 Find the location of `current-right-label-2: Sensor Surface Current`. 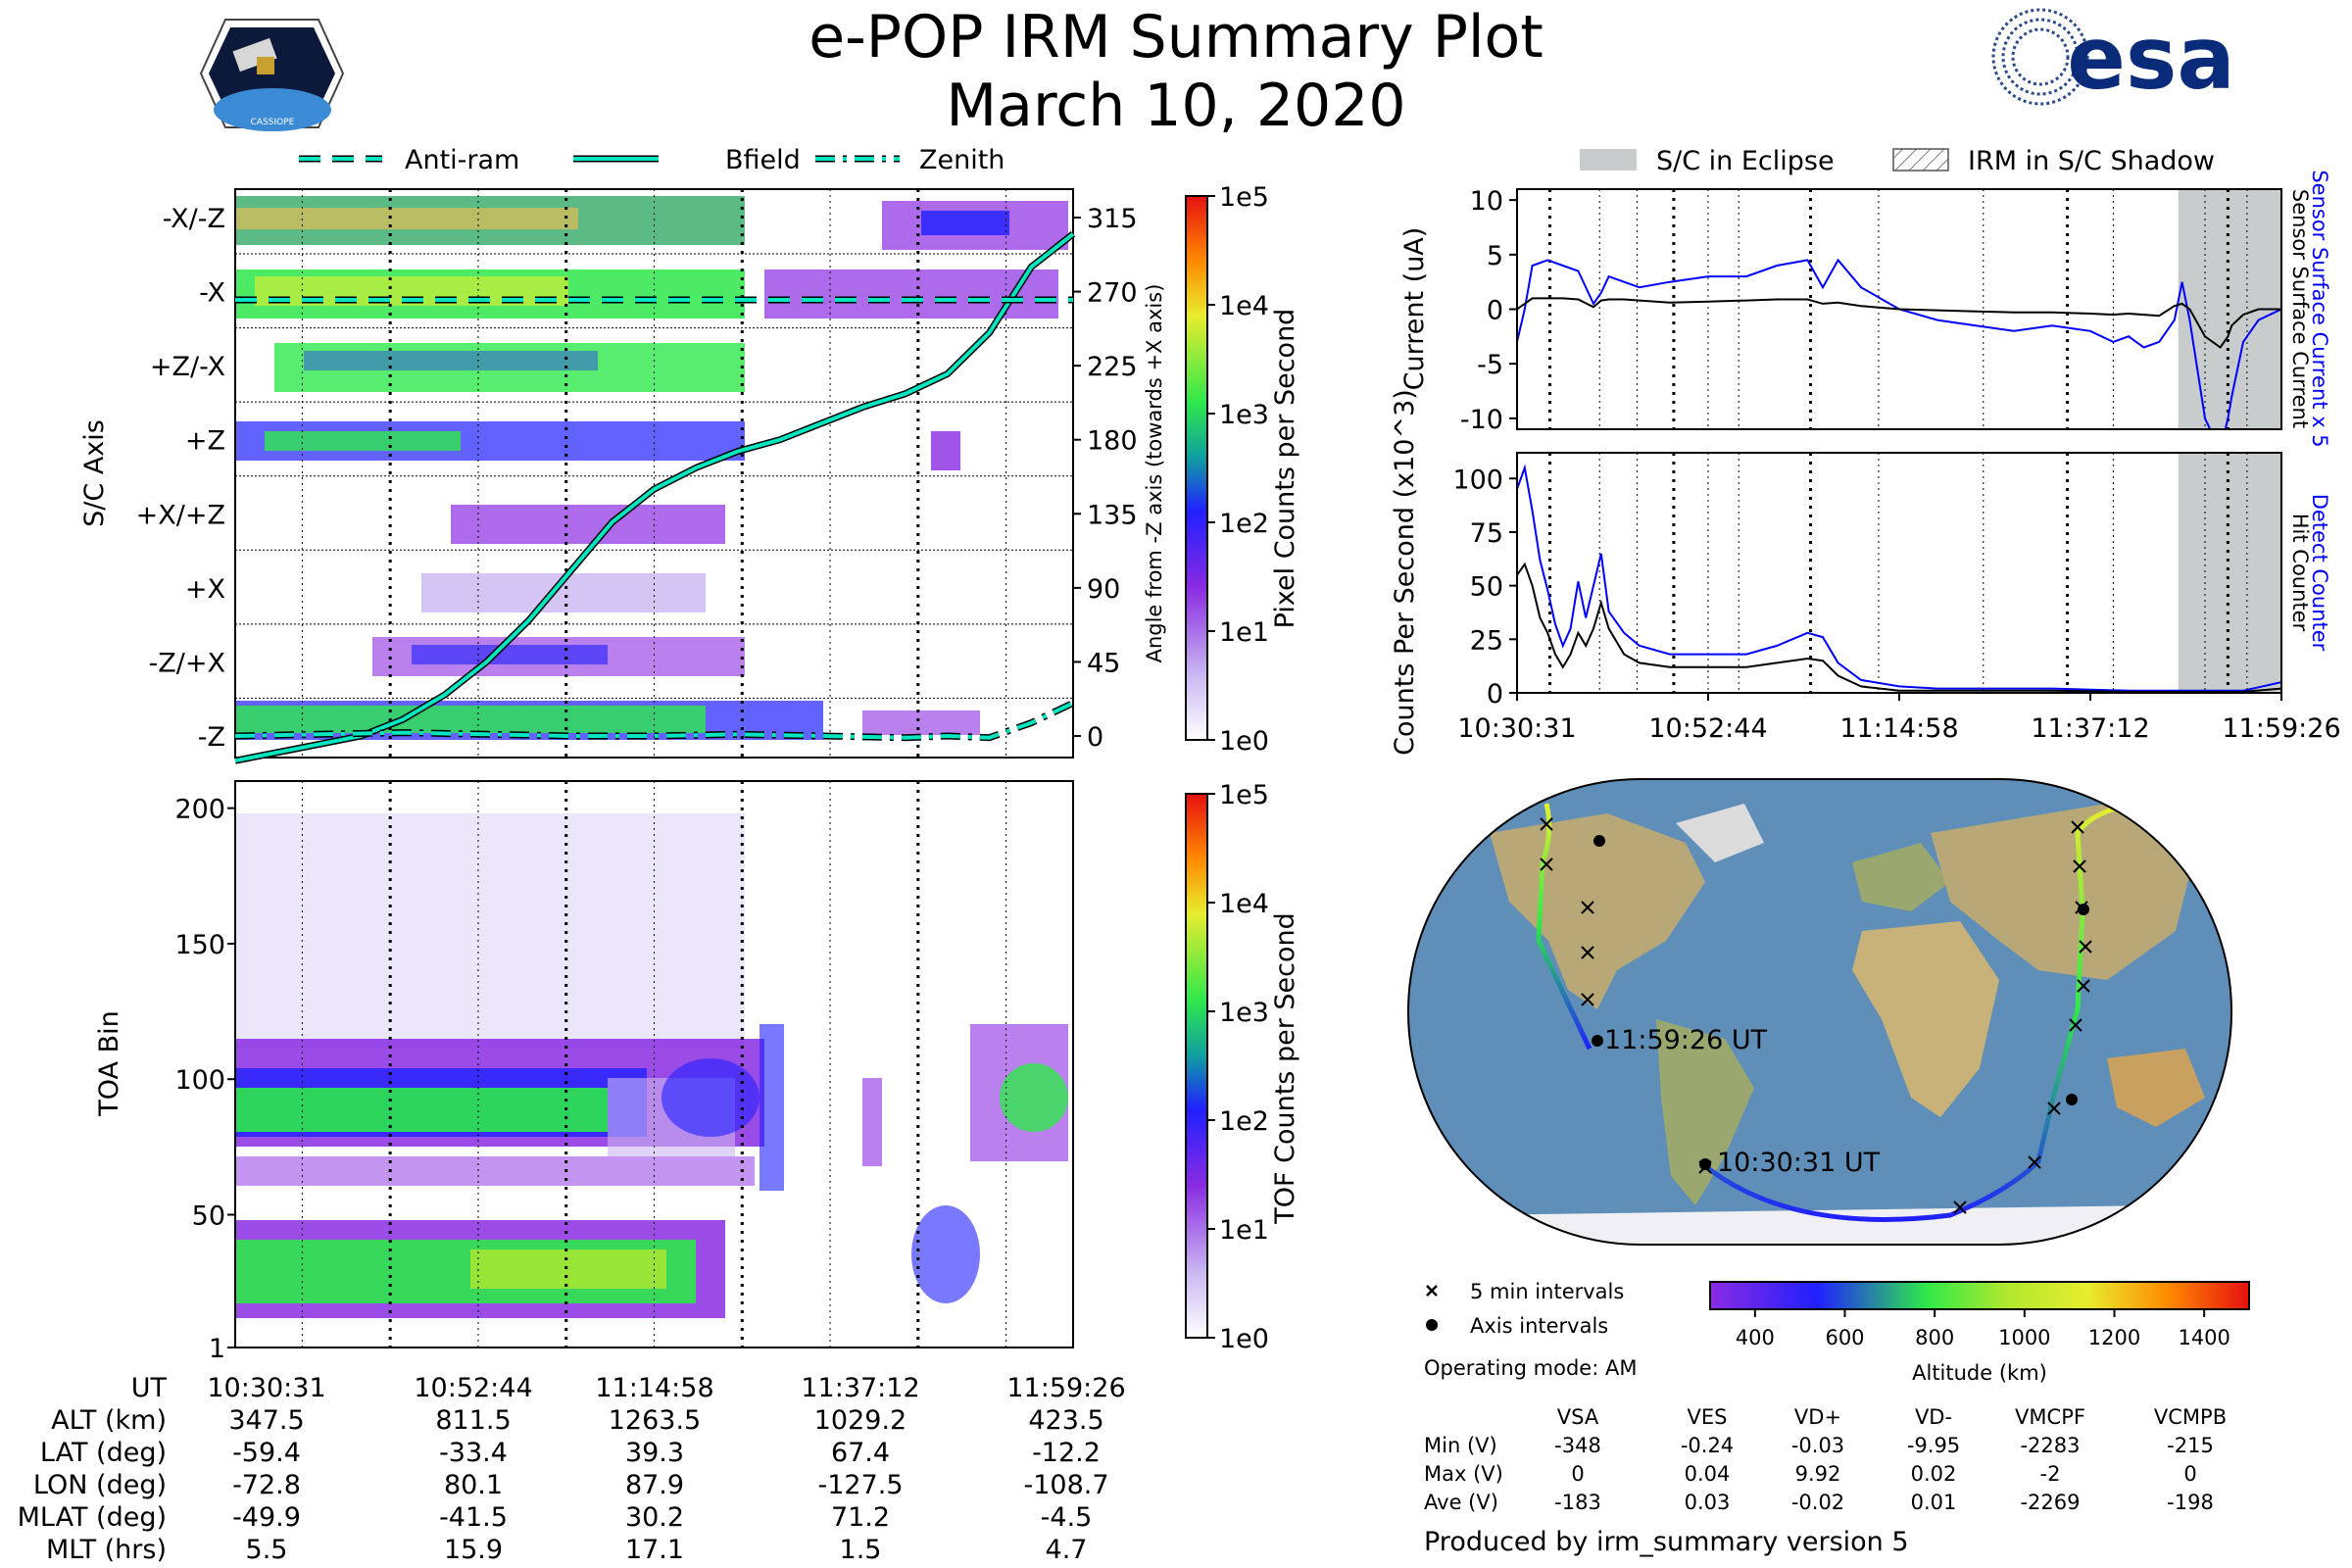

current-right-label-2: Sensor Surface Current is located at coordinates (2300, 308).